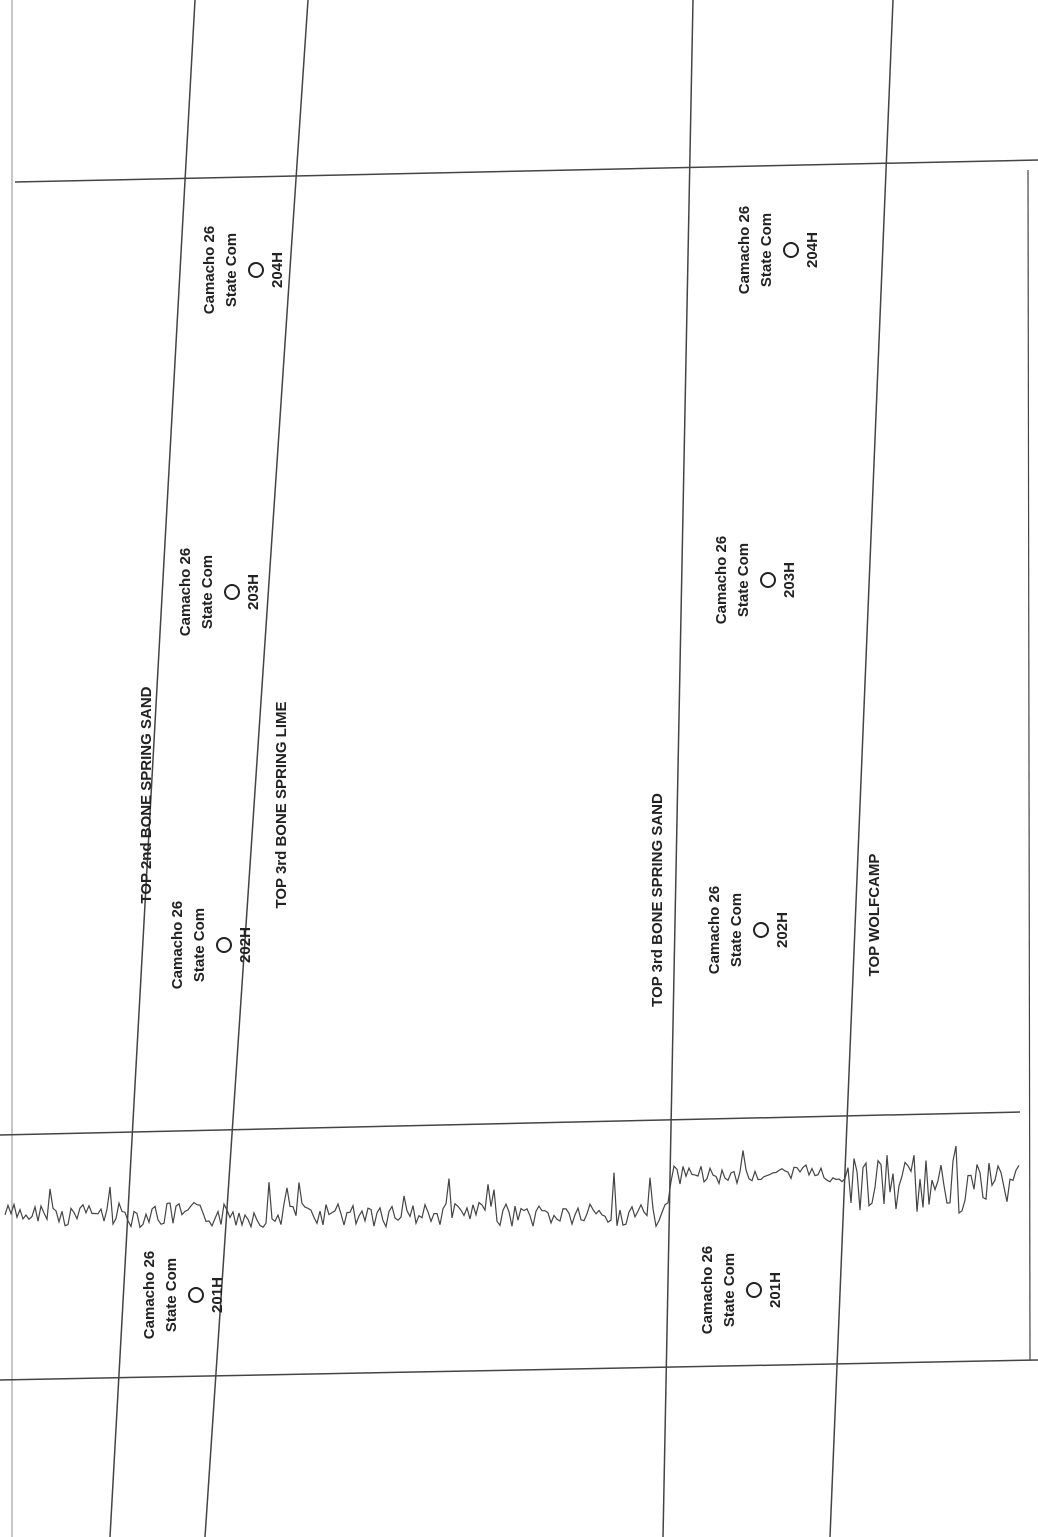 The height and width of the screenshot is (1537, 1038). I want to click on formation-label: TOP 2nd BONE SPRING SAND, so click(146, 794).